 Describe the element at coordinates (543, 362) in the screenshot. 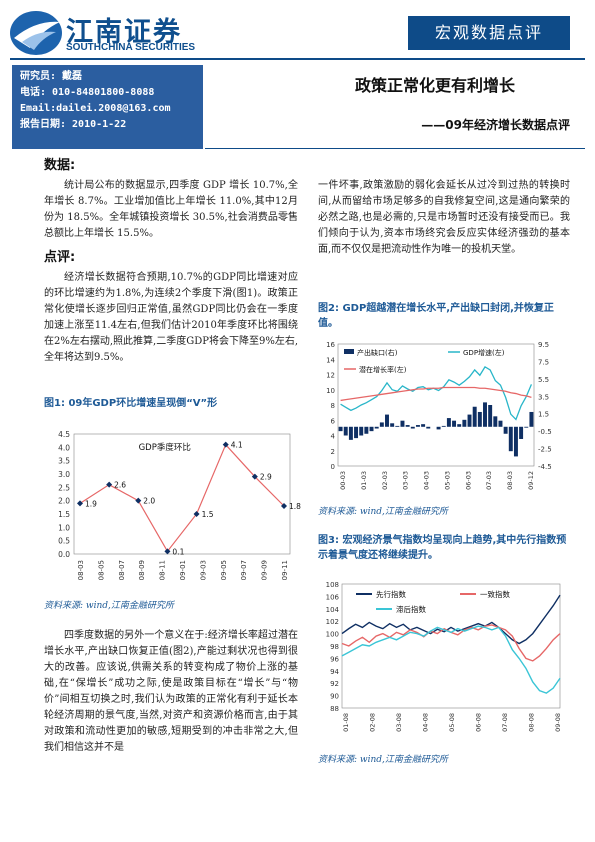

I see `y-right-tick: 7.5` at that location.